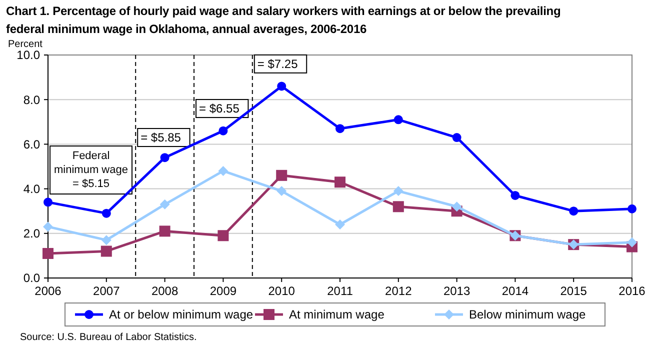 The height and width of the screenshot is (347, 654). What do you see at coordinates (164, 291) in the screenshot?
I see `x-tick-label: 2008` at bounding box center [164, 291].